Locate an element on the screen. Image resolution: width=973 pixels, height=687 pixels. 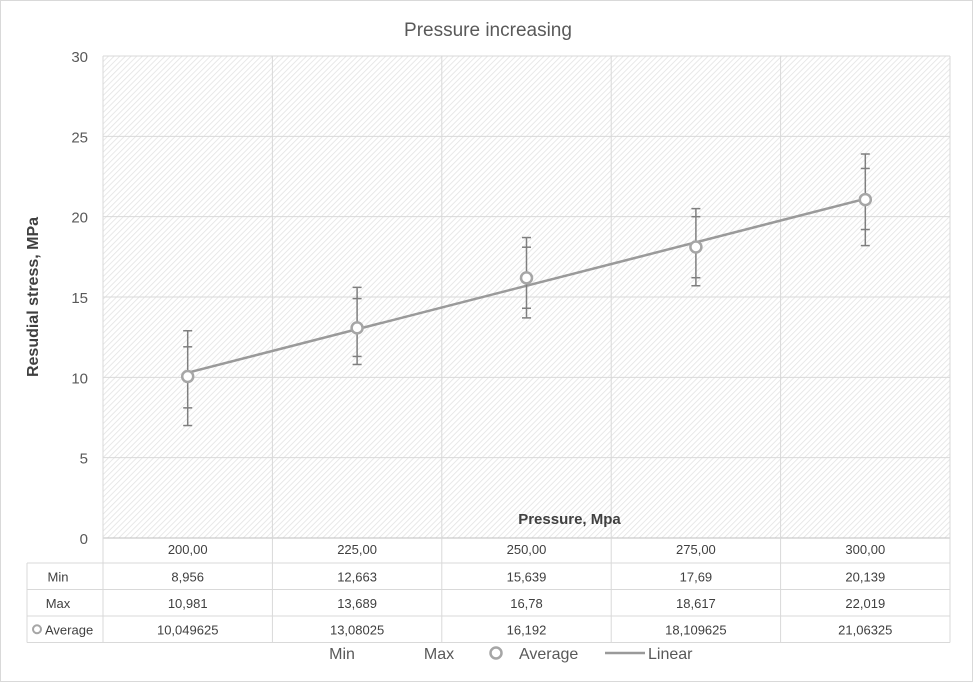
table-cell-value: 12,663 is located at coordinates (357, 576).